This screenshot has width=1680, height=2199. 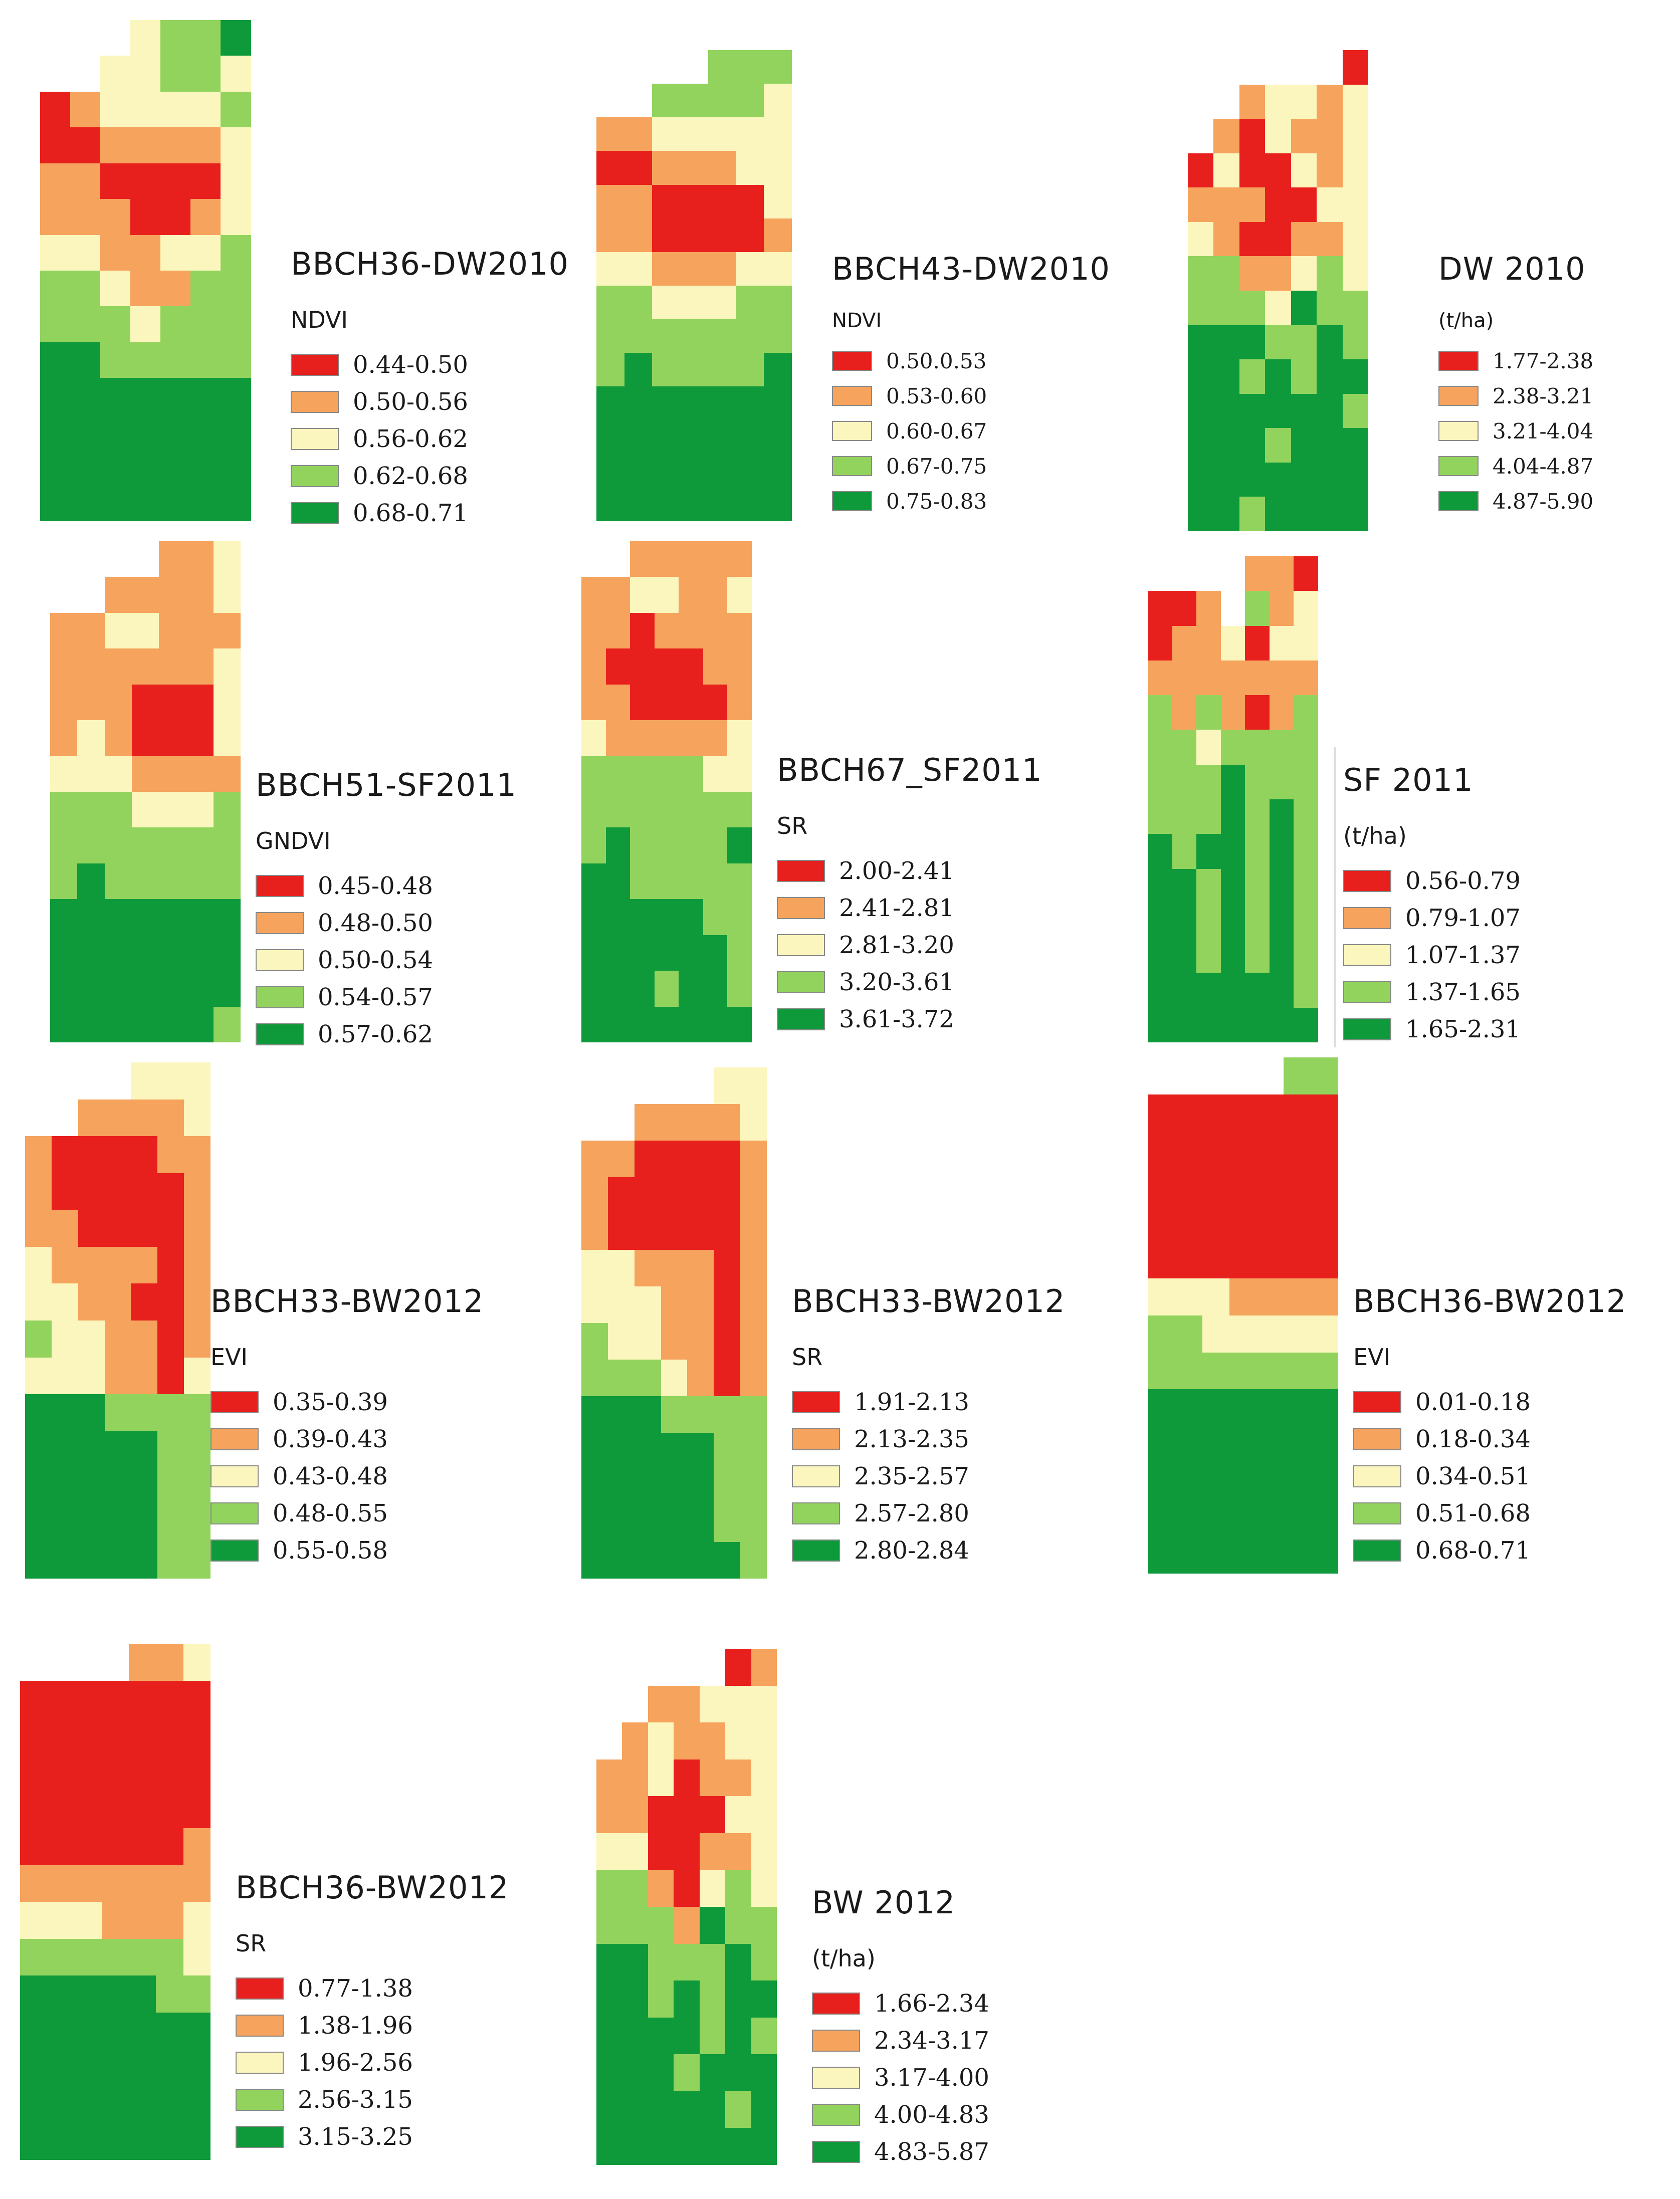 What do you see at coordinates (430, 401) in the screenshot?
I see `legend-item: 0.50-0.56` at bounding box center [430, 401].